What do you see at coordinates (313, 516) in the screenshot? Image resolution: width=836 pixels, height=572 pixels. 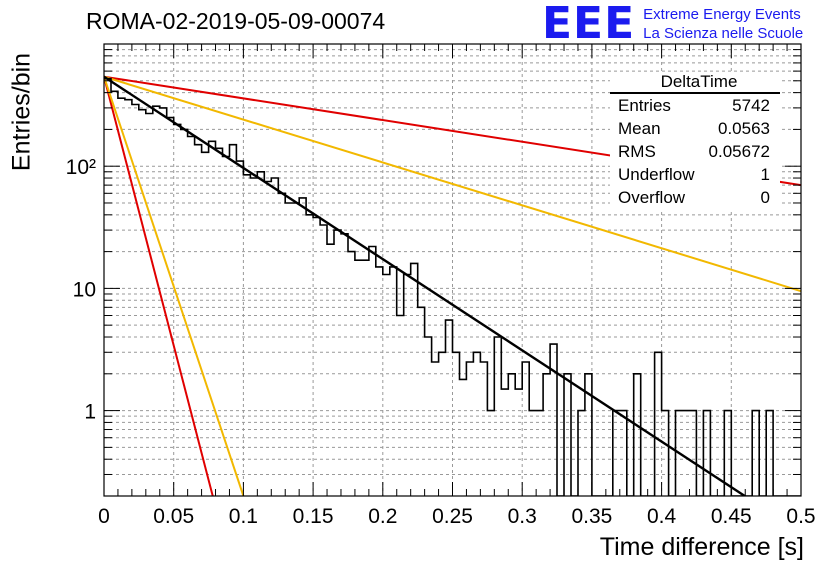 I see `x-tick-label: 0.15` at bounding box center [313, 516].